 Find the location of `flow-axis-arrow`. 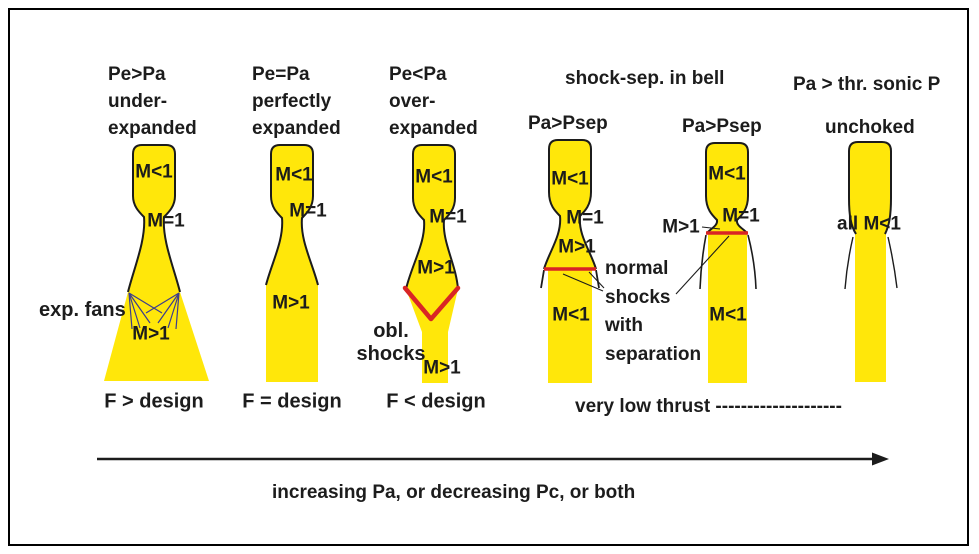

flow-axis-arrow is located at coordinates (493, 459).